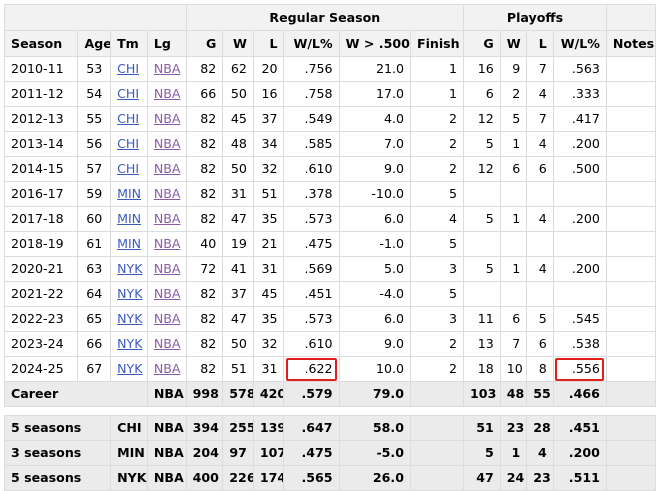 The height and width of the screenshot is (491, 660). I want to click on col-header-notes: Notes, so click(631, 43).